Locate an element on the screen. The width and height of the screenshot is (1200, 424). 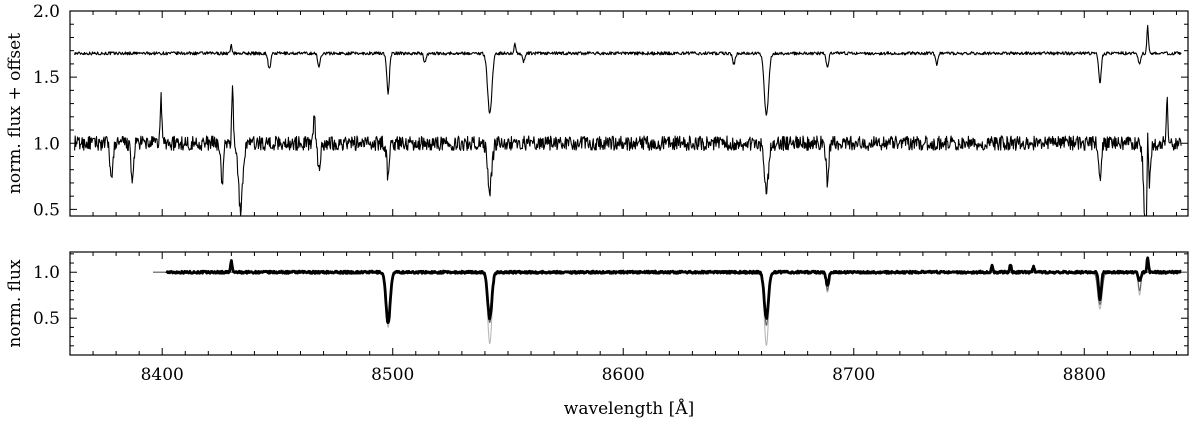
y-tick-label: 2.0 is located at coordinates (46, 12).